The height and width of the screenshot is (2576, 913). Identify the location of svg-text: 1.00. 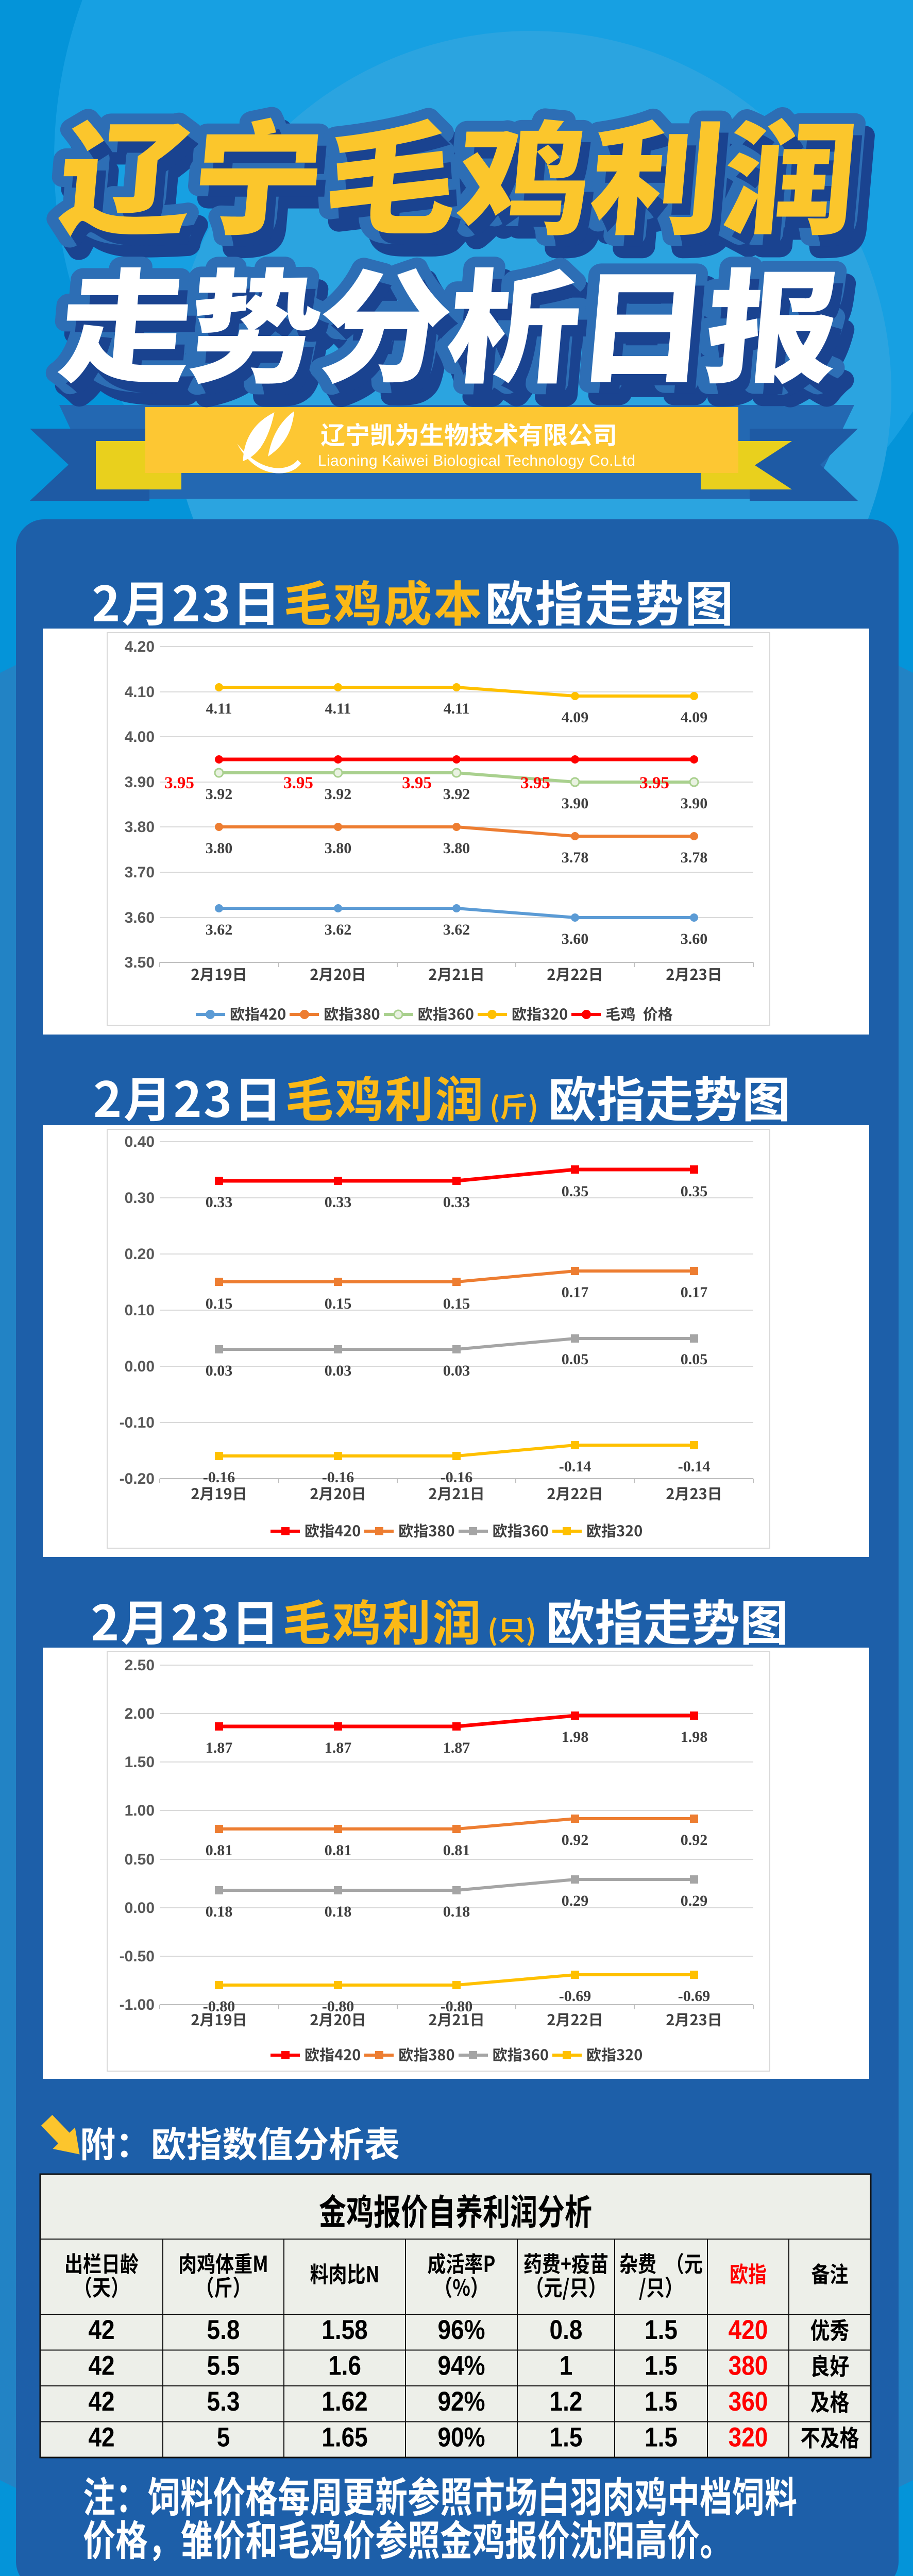
(140, 1811).